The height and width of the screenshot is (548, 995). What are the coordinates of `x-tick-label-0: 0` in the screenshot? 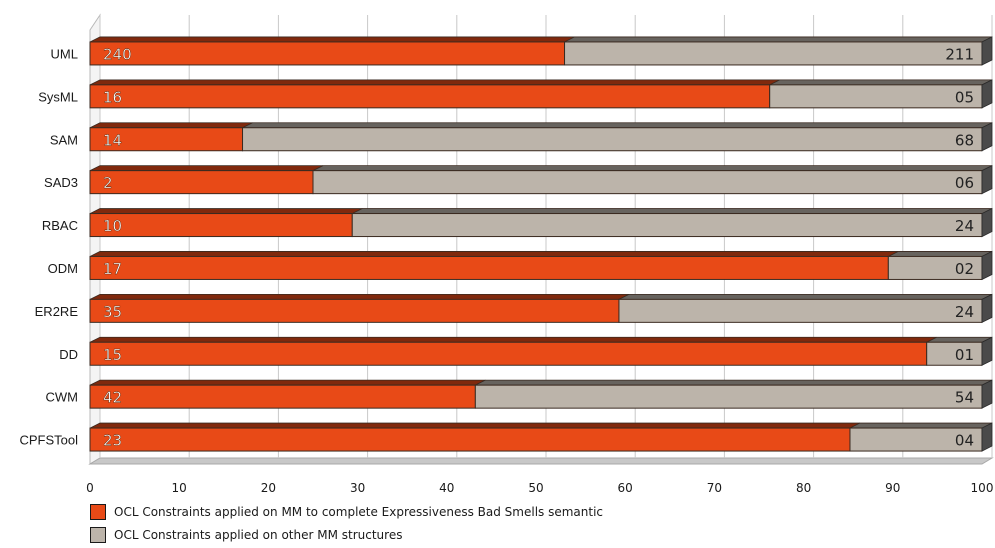 It's located at (90, 488).